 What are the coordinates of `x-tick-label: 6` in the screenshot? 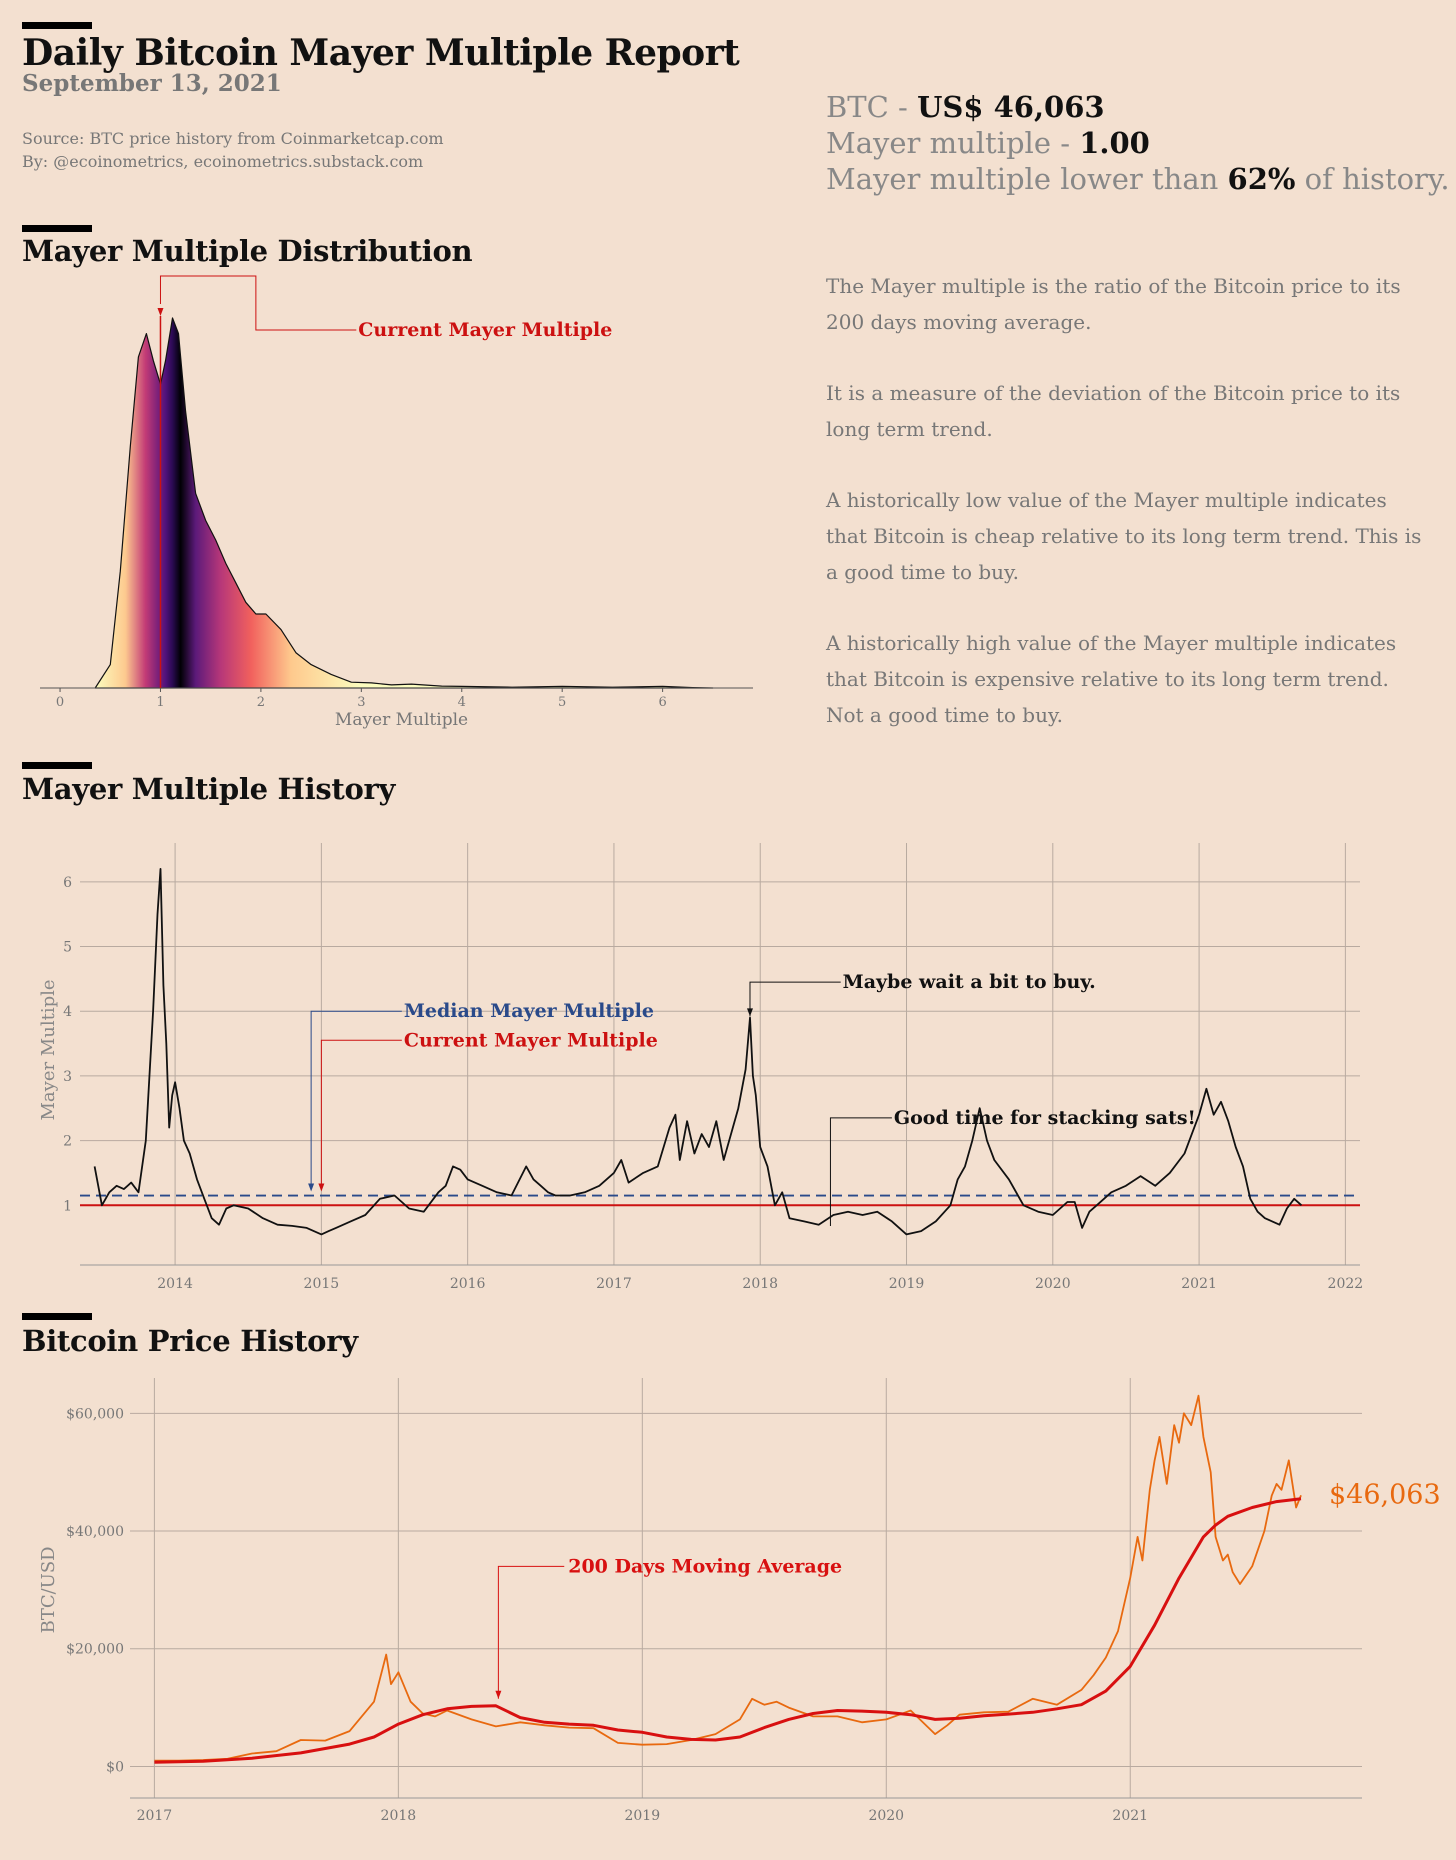 It's located at (662, 702).